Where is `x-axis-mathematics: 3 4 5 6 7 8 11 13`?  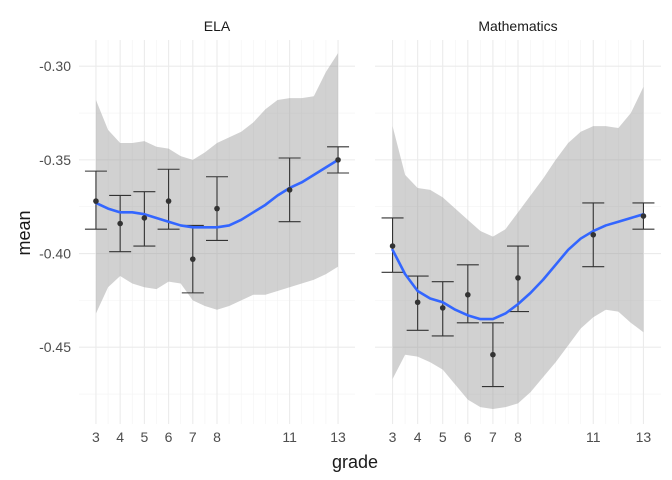
x-axis-mathematics: 3 4 5 6 7 8 11 13 is located at coordinates (520, 437).